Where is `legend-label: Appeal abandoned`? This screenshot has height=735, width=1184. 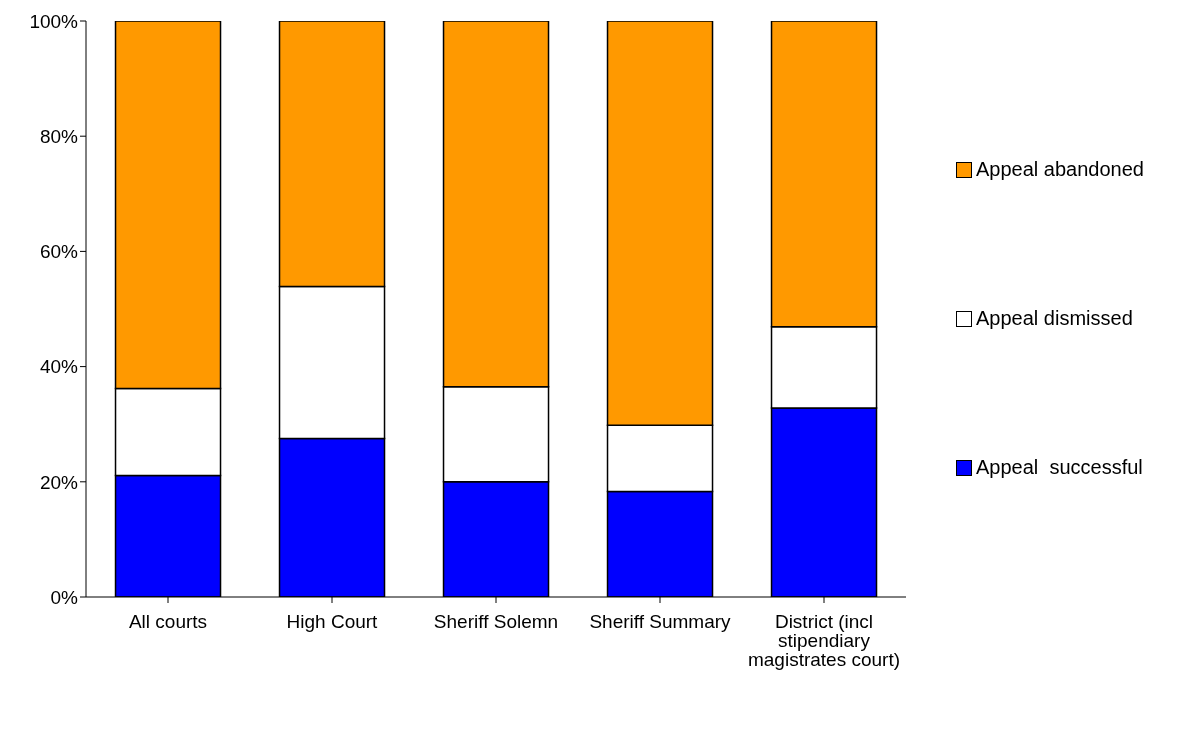 legend-label: Appeal abandoned is located at coordinates (1060, 169).